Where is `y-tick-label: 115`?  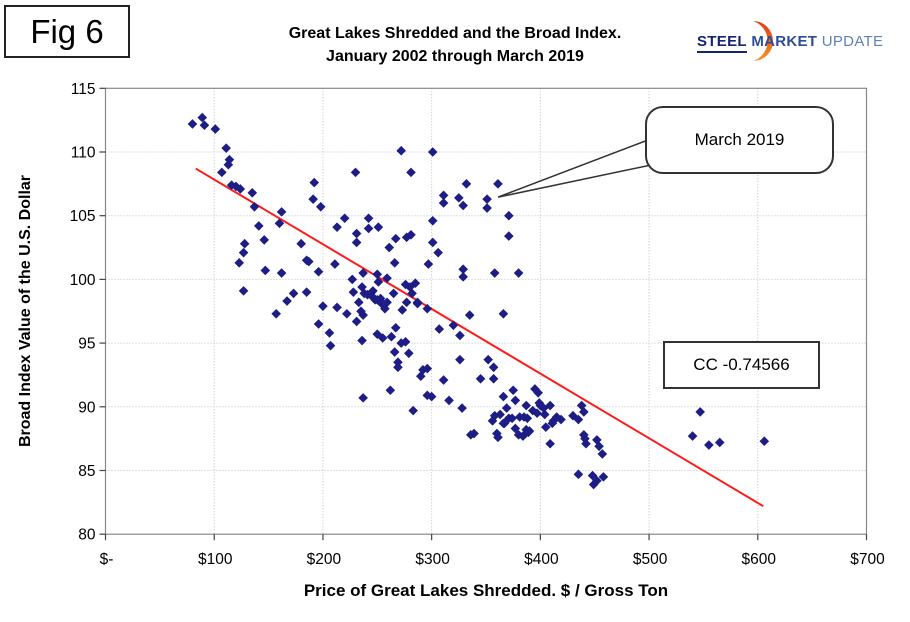 y-tick-label: 115 is located at coordinates (83, 89).